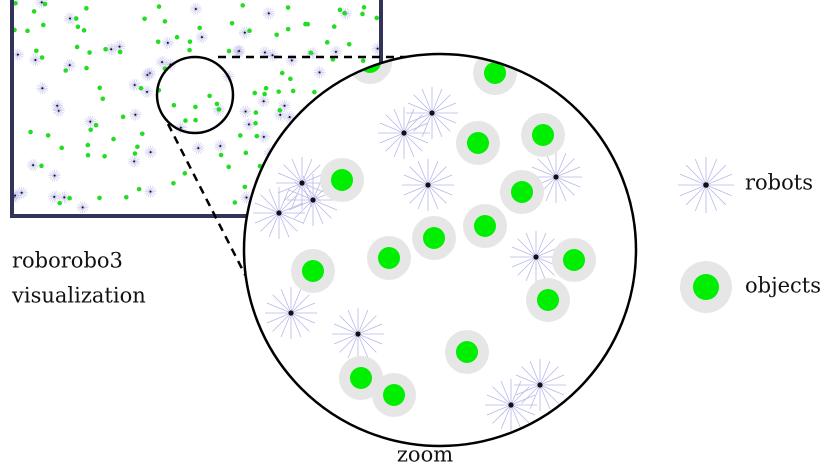  Describe the element at coordinates (543, 135) in the screenshot. I see `object` at that location.